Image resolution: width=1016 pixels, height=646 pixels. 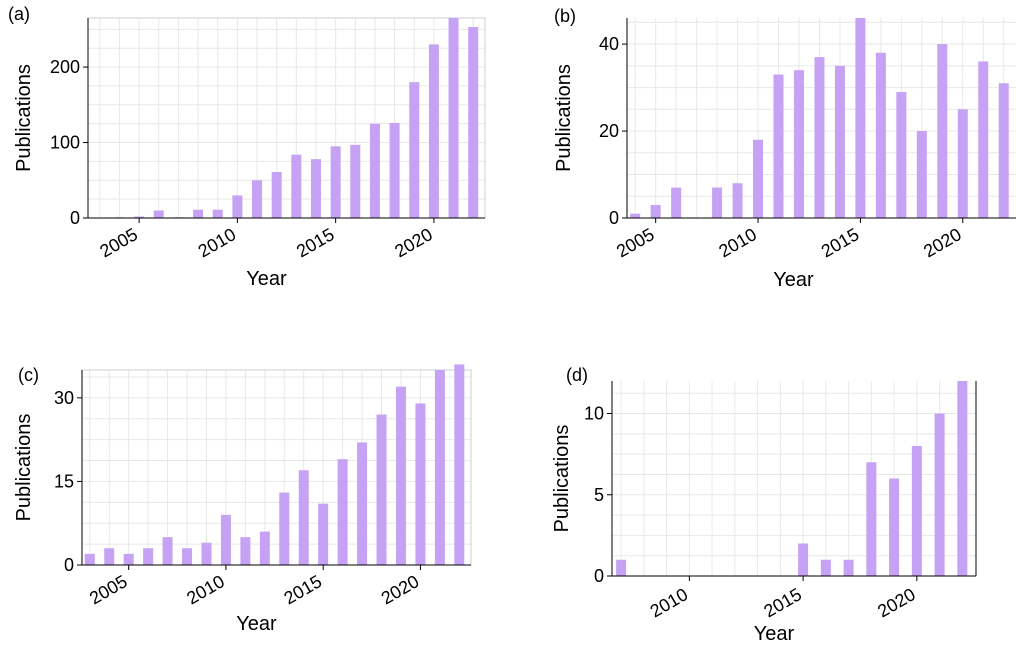 I want to click on bar-2004, so click(x=109, y=556).